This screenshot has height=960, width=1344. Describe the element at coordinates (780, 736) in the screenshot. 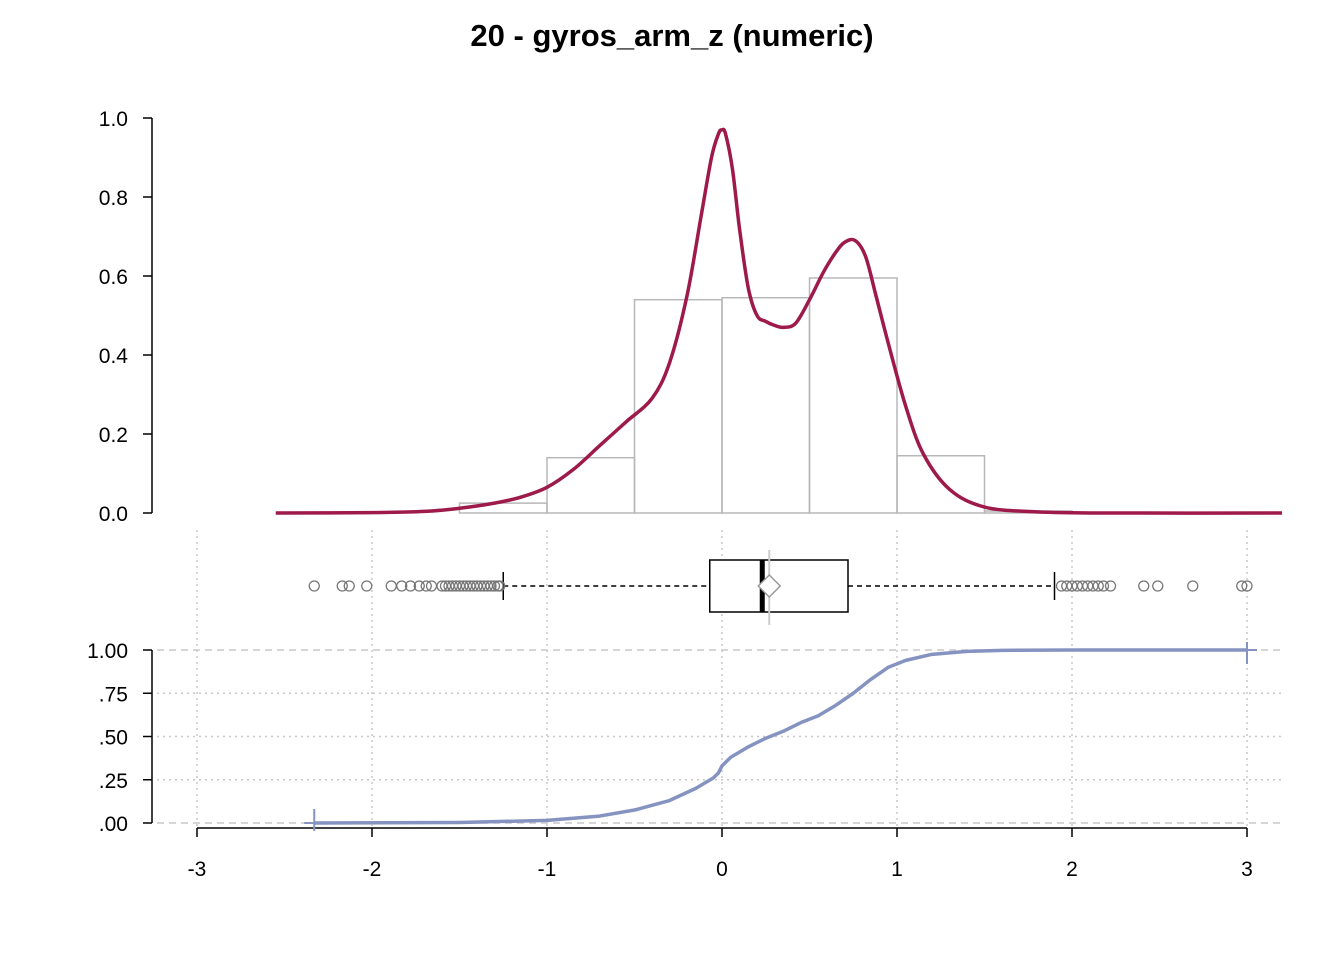

I see `ecdf-curve` at that location.